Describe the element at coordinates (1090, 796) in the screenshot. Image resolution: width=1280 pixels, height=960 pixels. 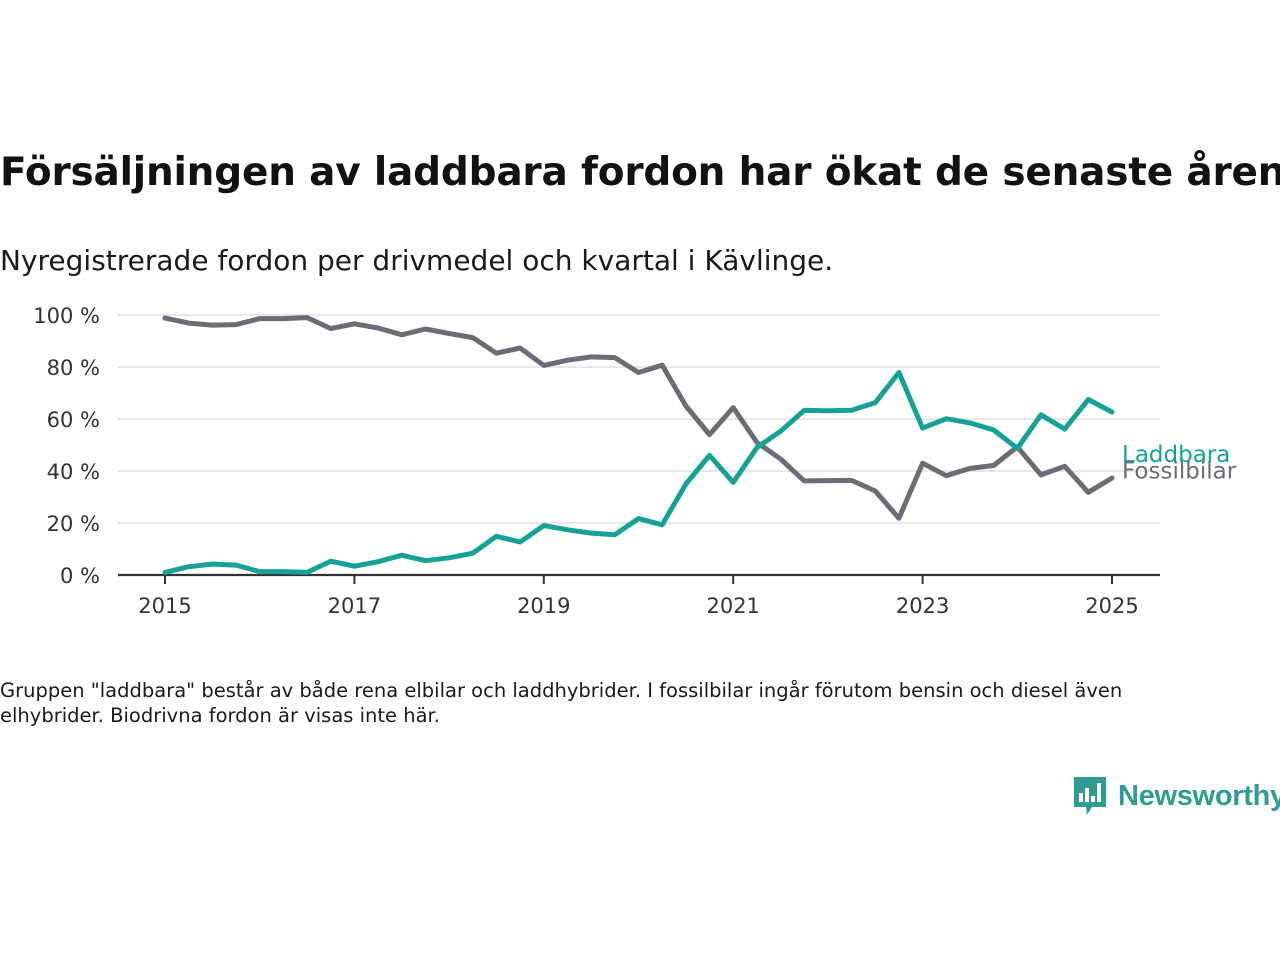
I see `bar-chart-speech-bubble-icon` at that location.